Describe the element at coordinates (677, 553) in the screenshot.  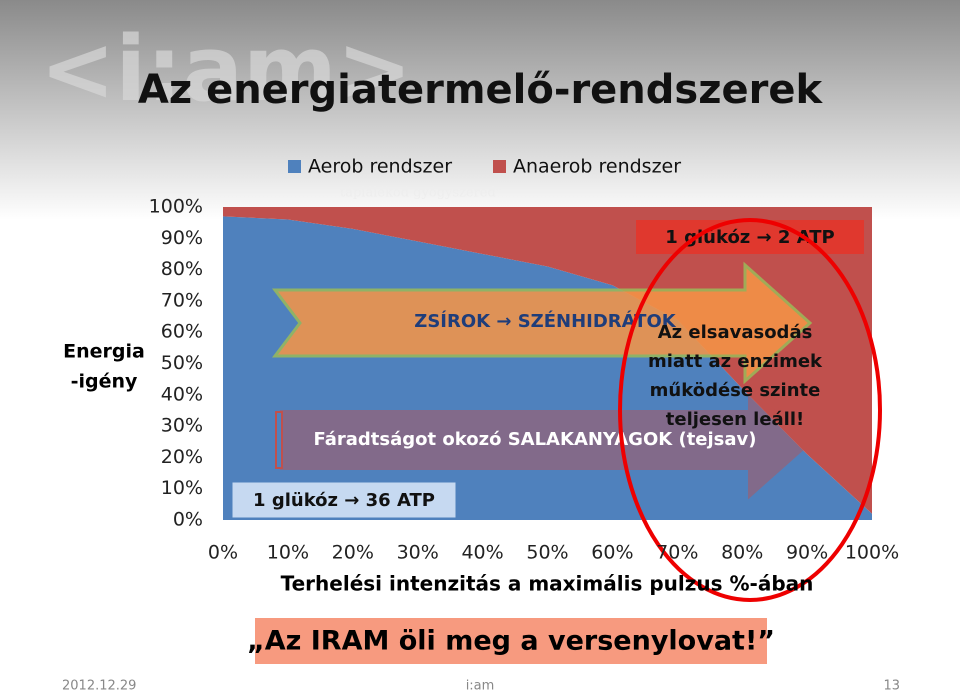
I see `x-tick-label: 70%` at that location.